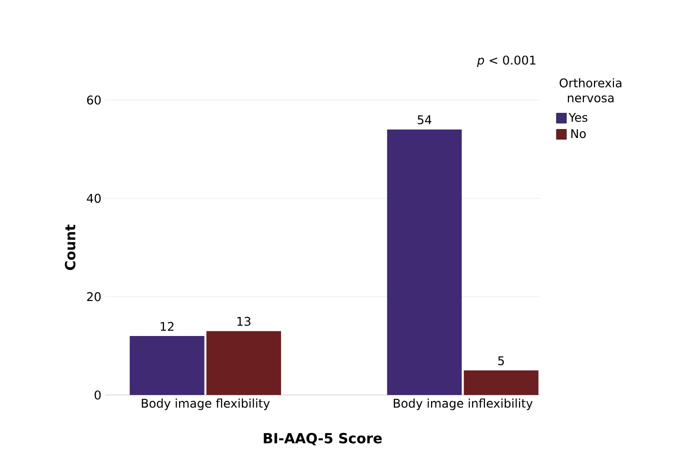 The width and height of the screenshot is (694, 475). Describe the element at coordinates (591, 90) in the screenshot. I see `legend-title: Orthorexia nervosa` at that location.